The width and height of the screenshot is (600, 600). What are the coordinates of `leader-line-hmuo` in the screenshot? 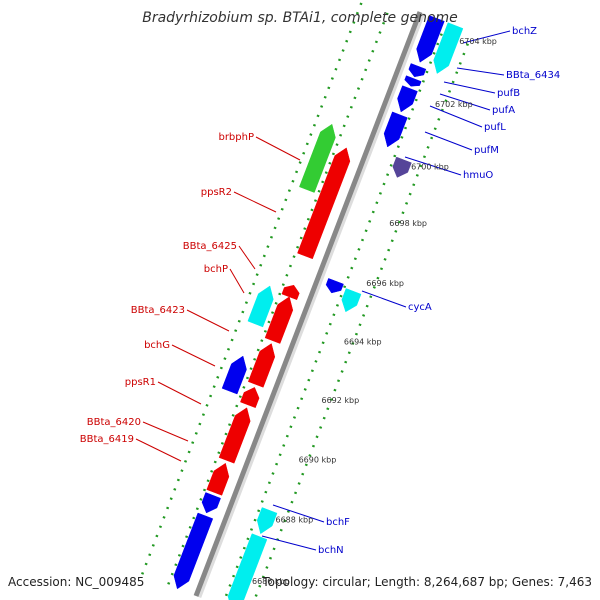 It's located at (433, 166).